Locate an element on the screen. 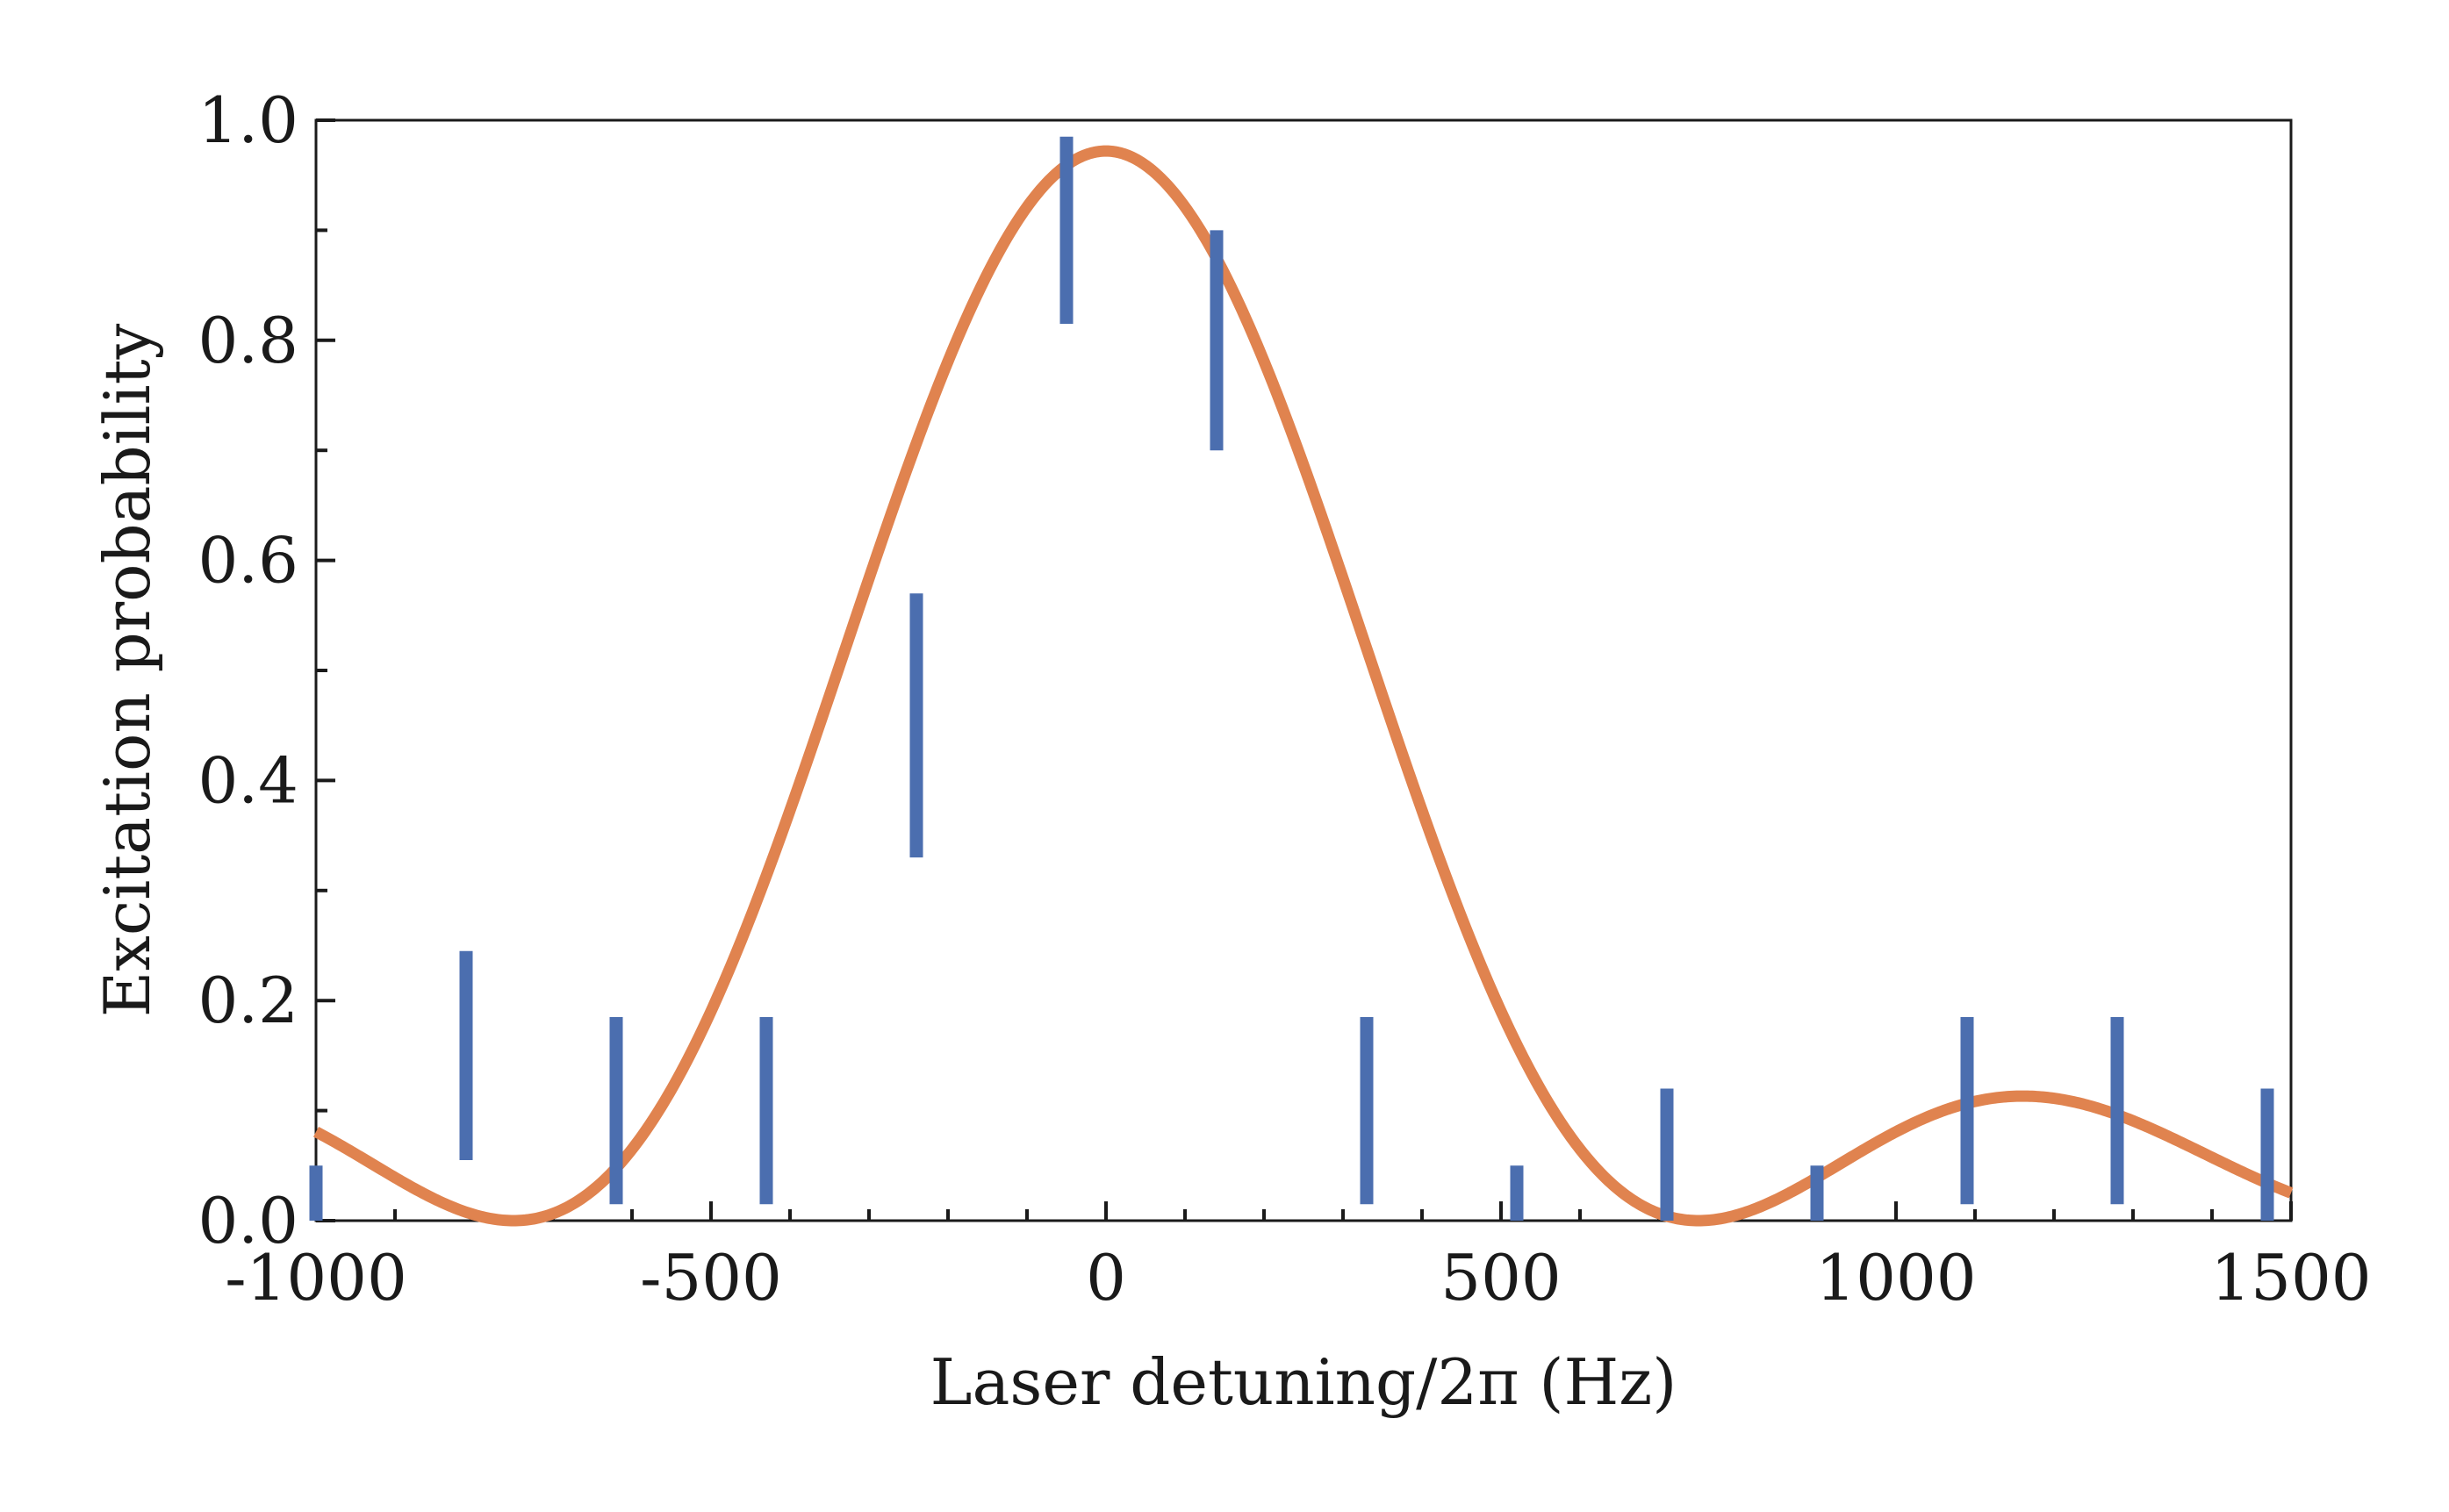 This screenshot has height=1512, width=2449. y-tick-label: 0.2 is located at coordinates (248, 1001).